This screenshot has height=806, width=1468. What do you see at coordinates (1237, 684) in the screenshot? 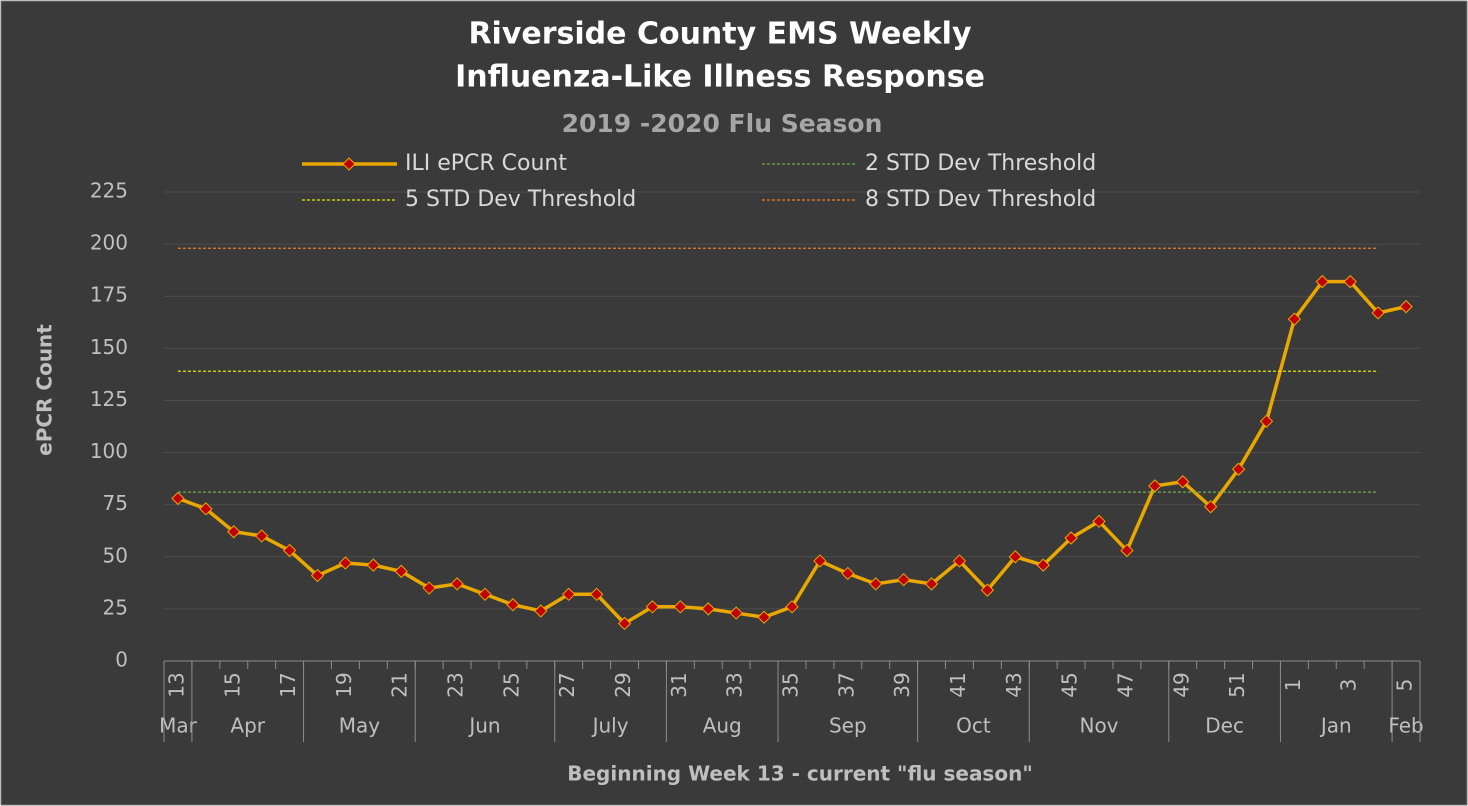
I see `x-tick-label: 51` at bounding box center [1237, 684].